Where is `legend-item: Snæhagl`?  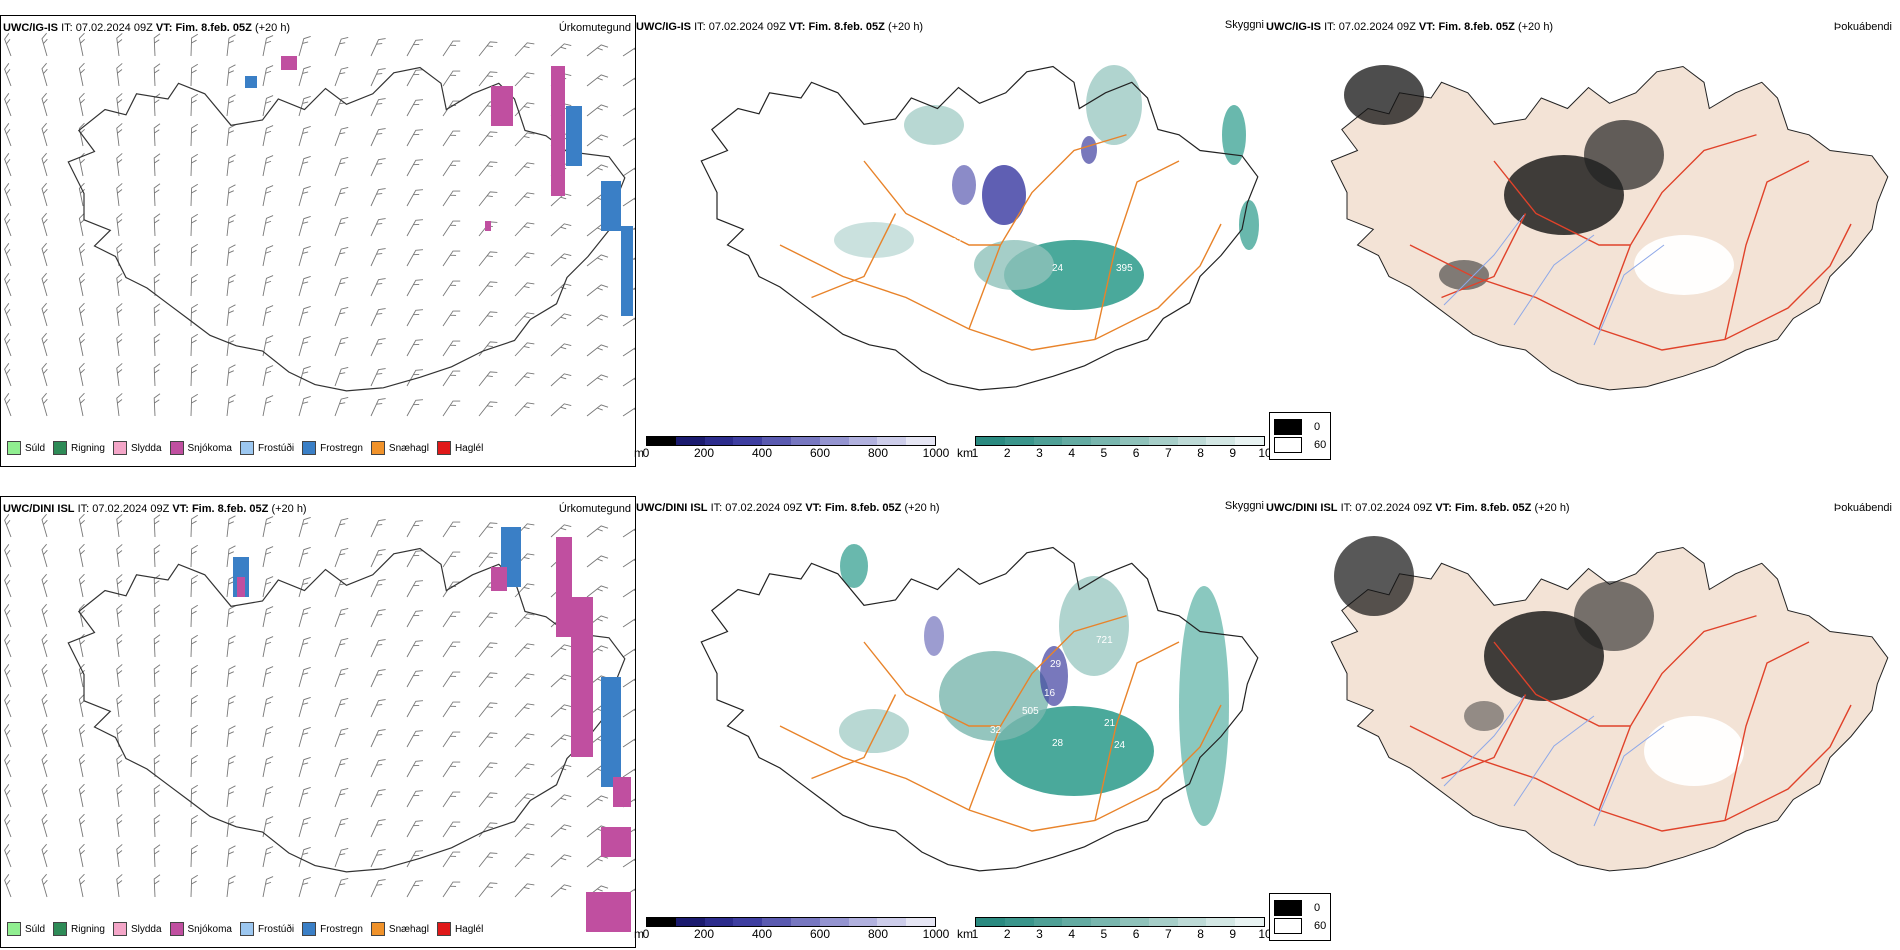
legend-item: Snæhagl is located at coordinates (399, 448).